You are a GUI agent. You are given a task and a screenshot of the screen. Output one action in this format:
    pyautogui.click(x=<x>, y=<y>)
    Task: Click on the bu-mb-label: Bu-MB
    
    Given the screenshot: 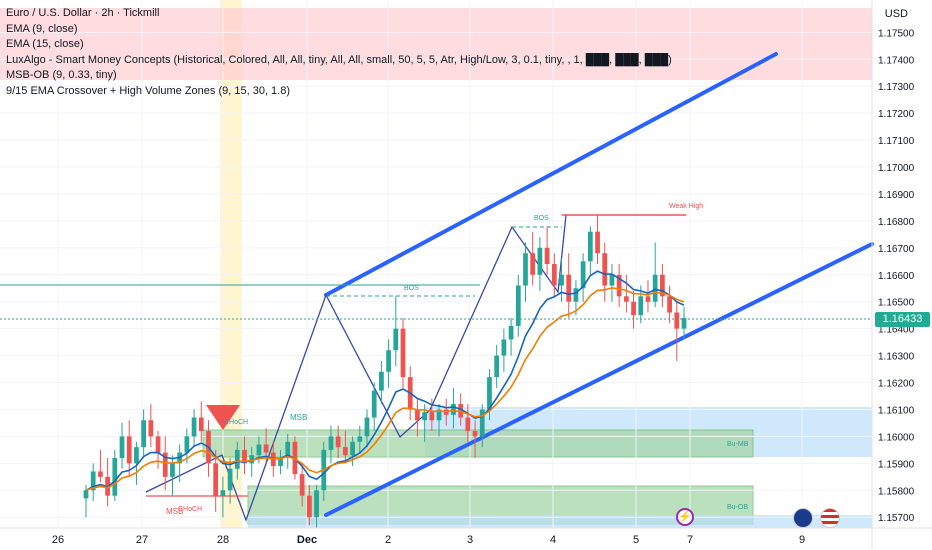 What is the action you would take?
    pyautogui.click(x=738, y=444)
    